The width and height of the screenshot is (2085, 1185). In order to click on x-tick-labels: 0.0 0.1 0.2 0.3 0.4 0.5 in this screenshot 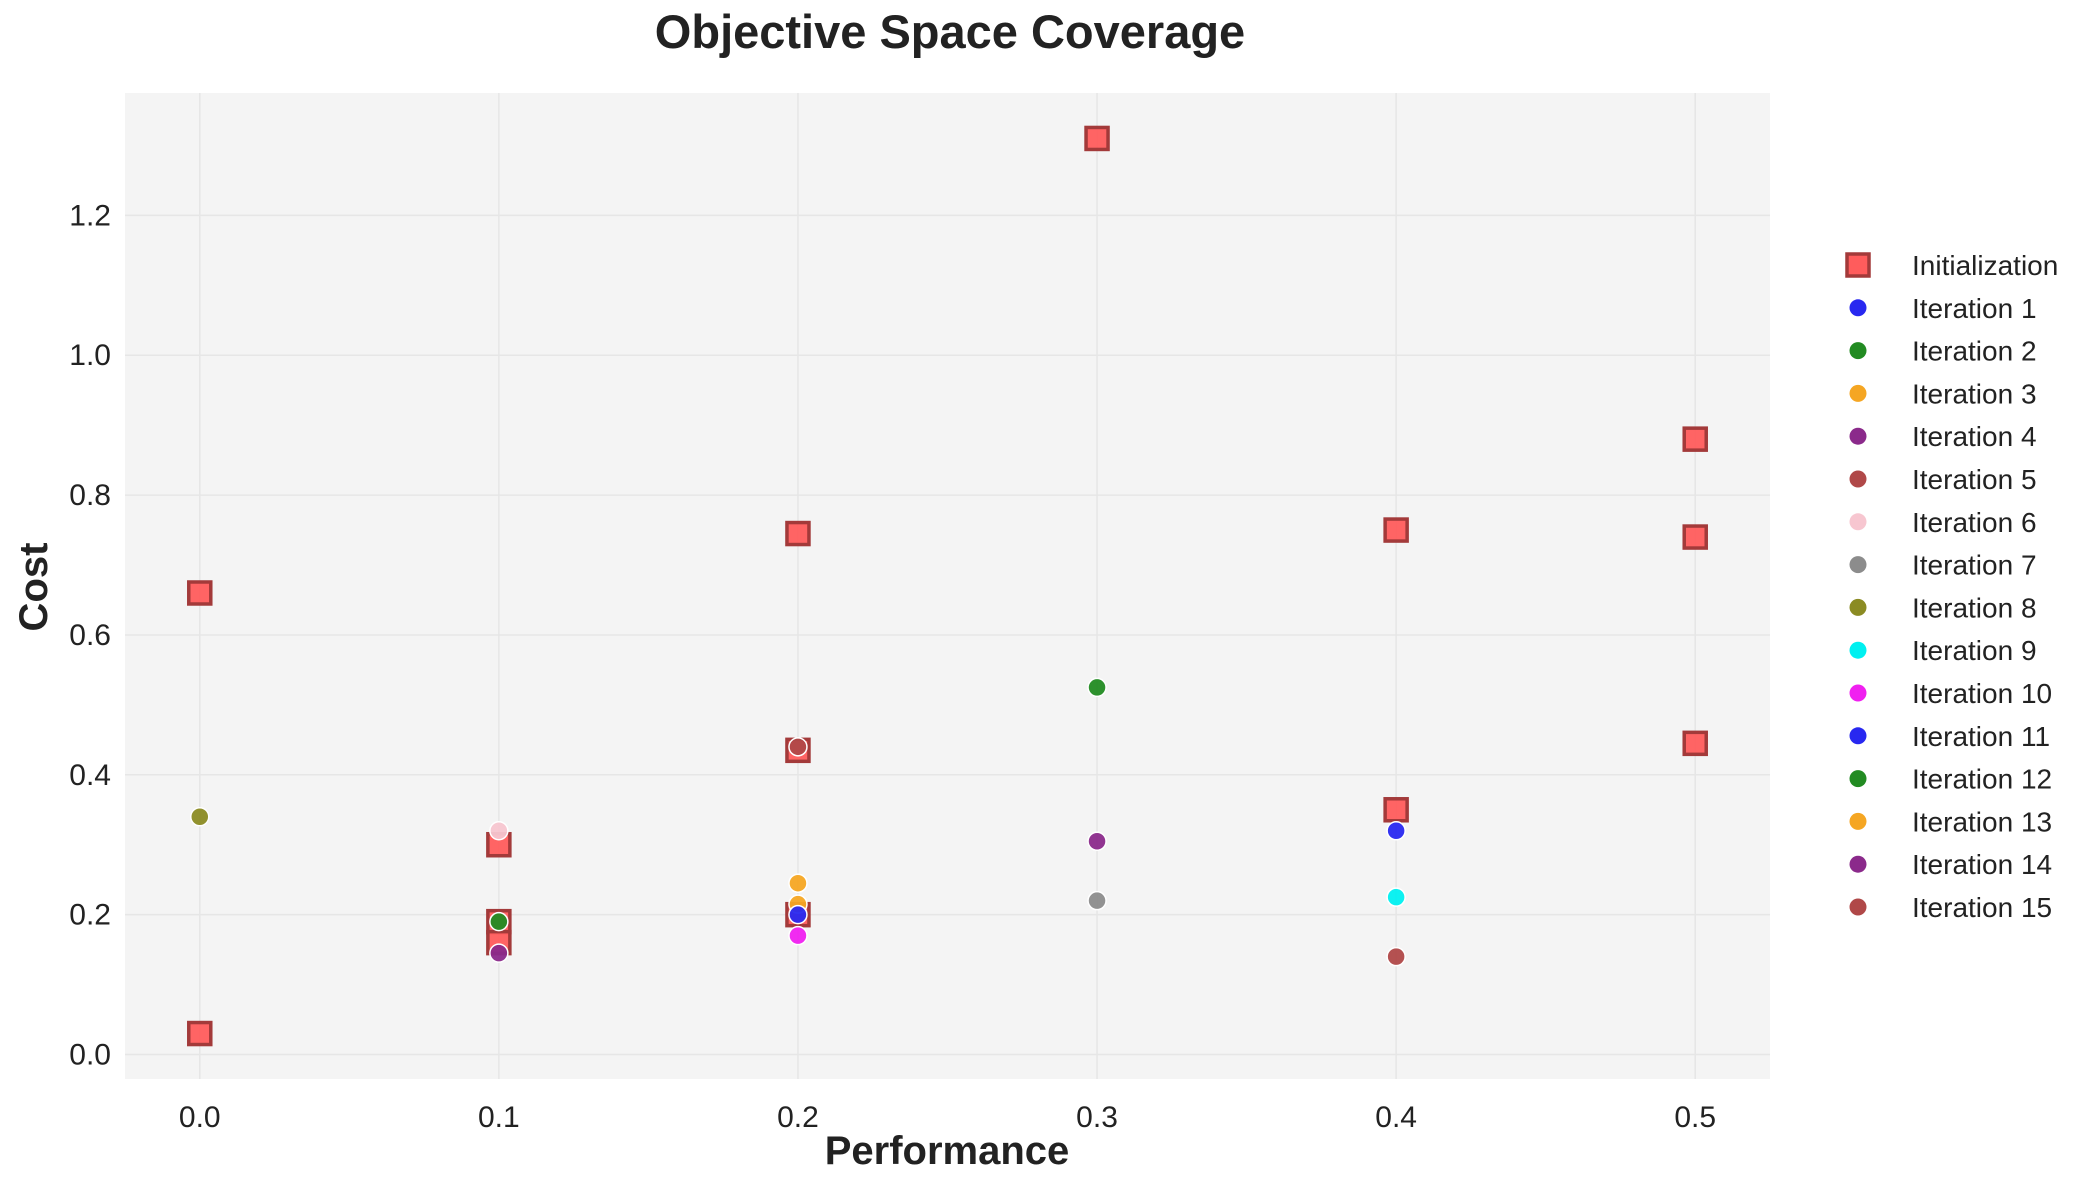, I will do `click(947, 1117)`.